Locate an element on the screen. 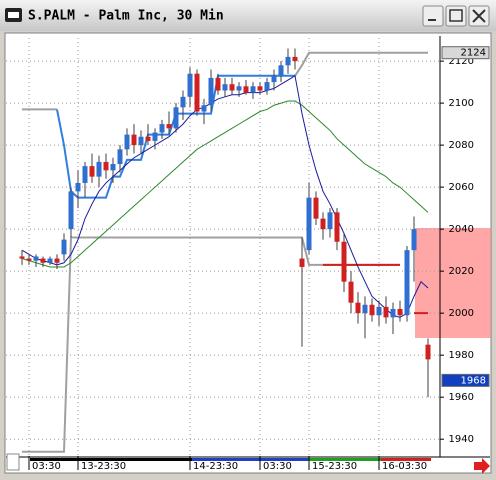 This screenshot has width=496, height=480. y-tick-label: 2040 is located at coordinates (461, 229).